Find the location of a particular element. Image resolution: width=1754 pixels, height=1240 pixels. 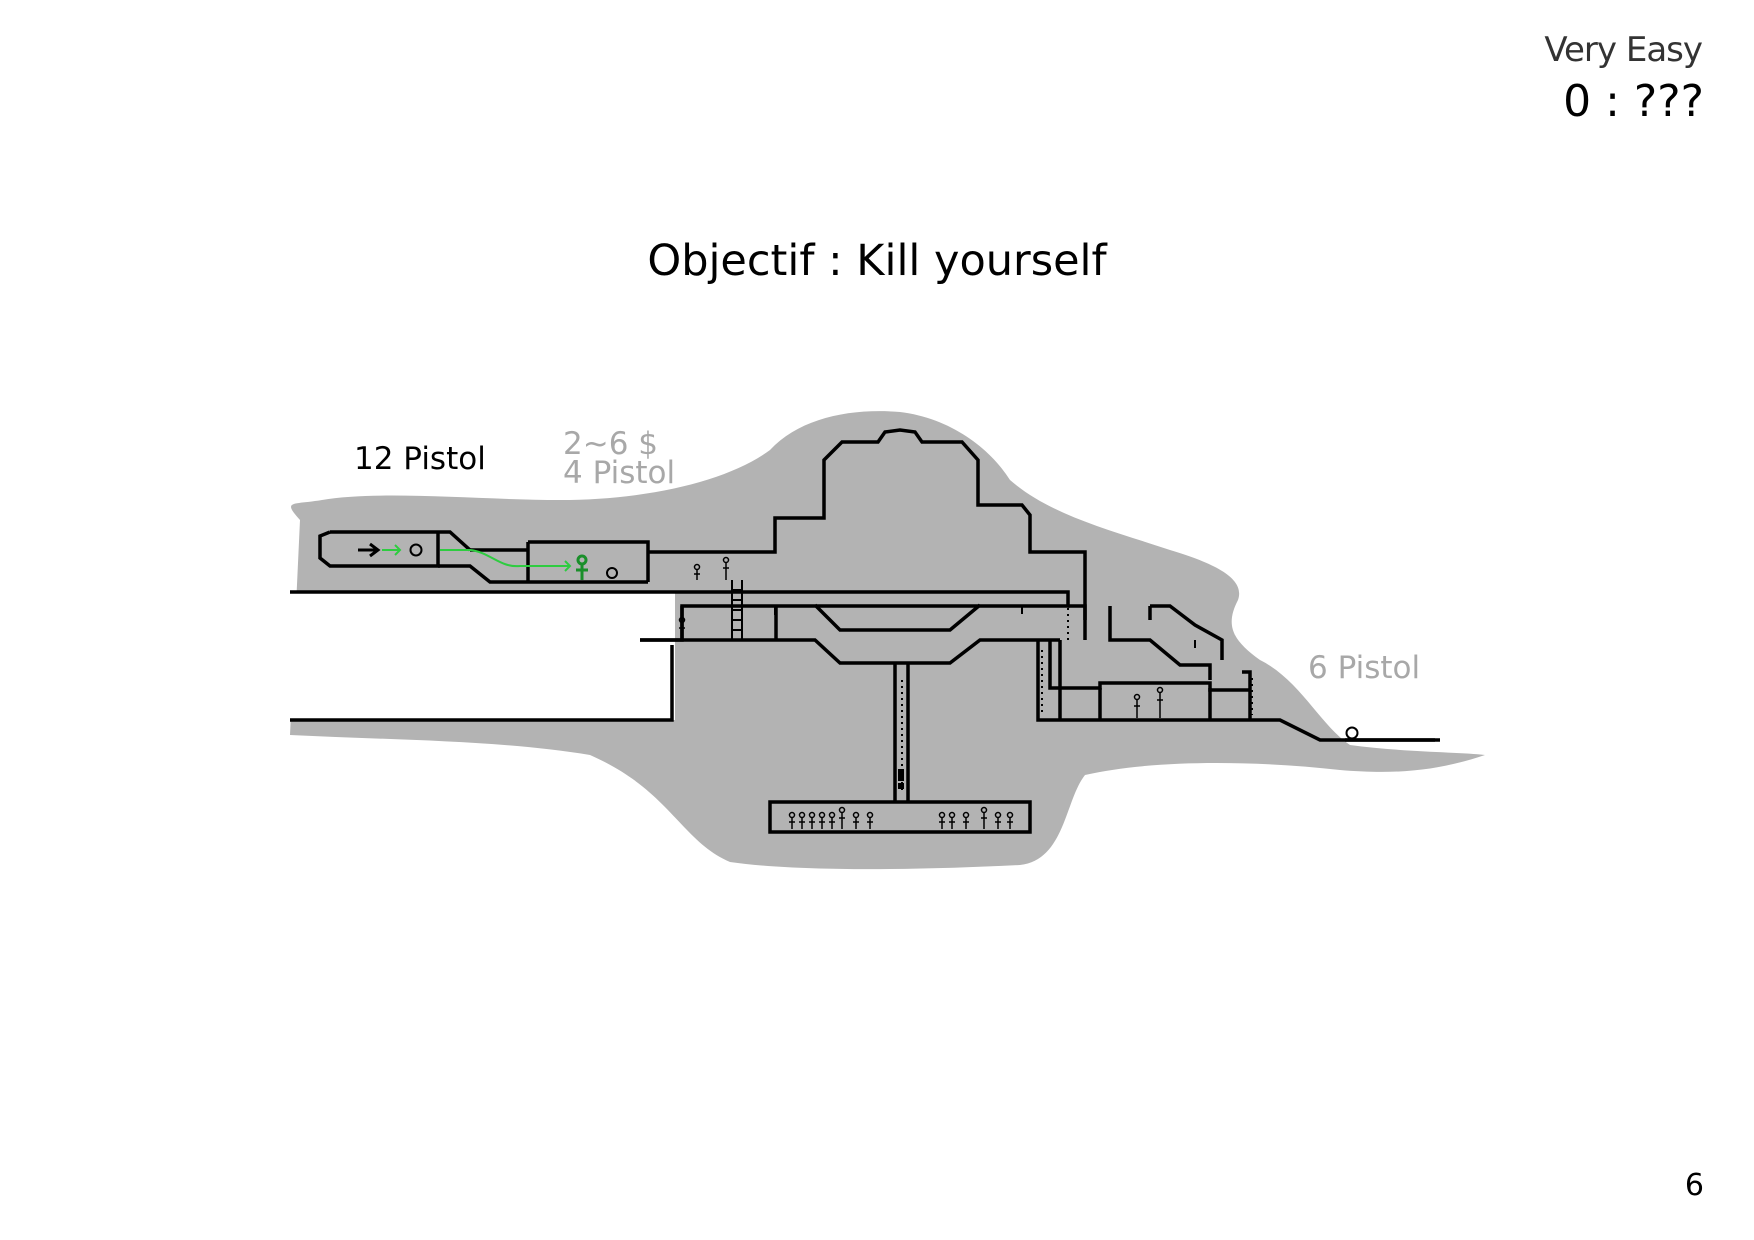

loot-money-label: 2~6 $ is located at coordinates (610, 444).